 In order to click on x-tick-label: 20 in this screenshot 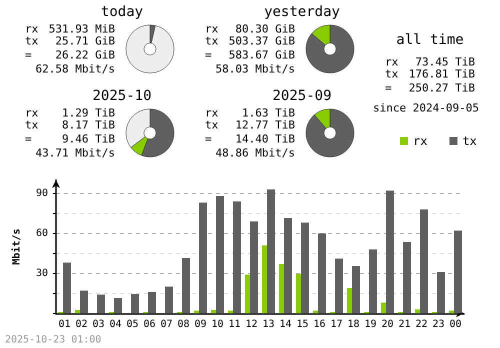, I will do `click(387, 324)`.